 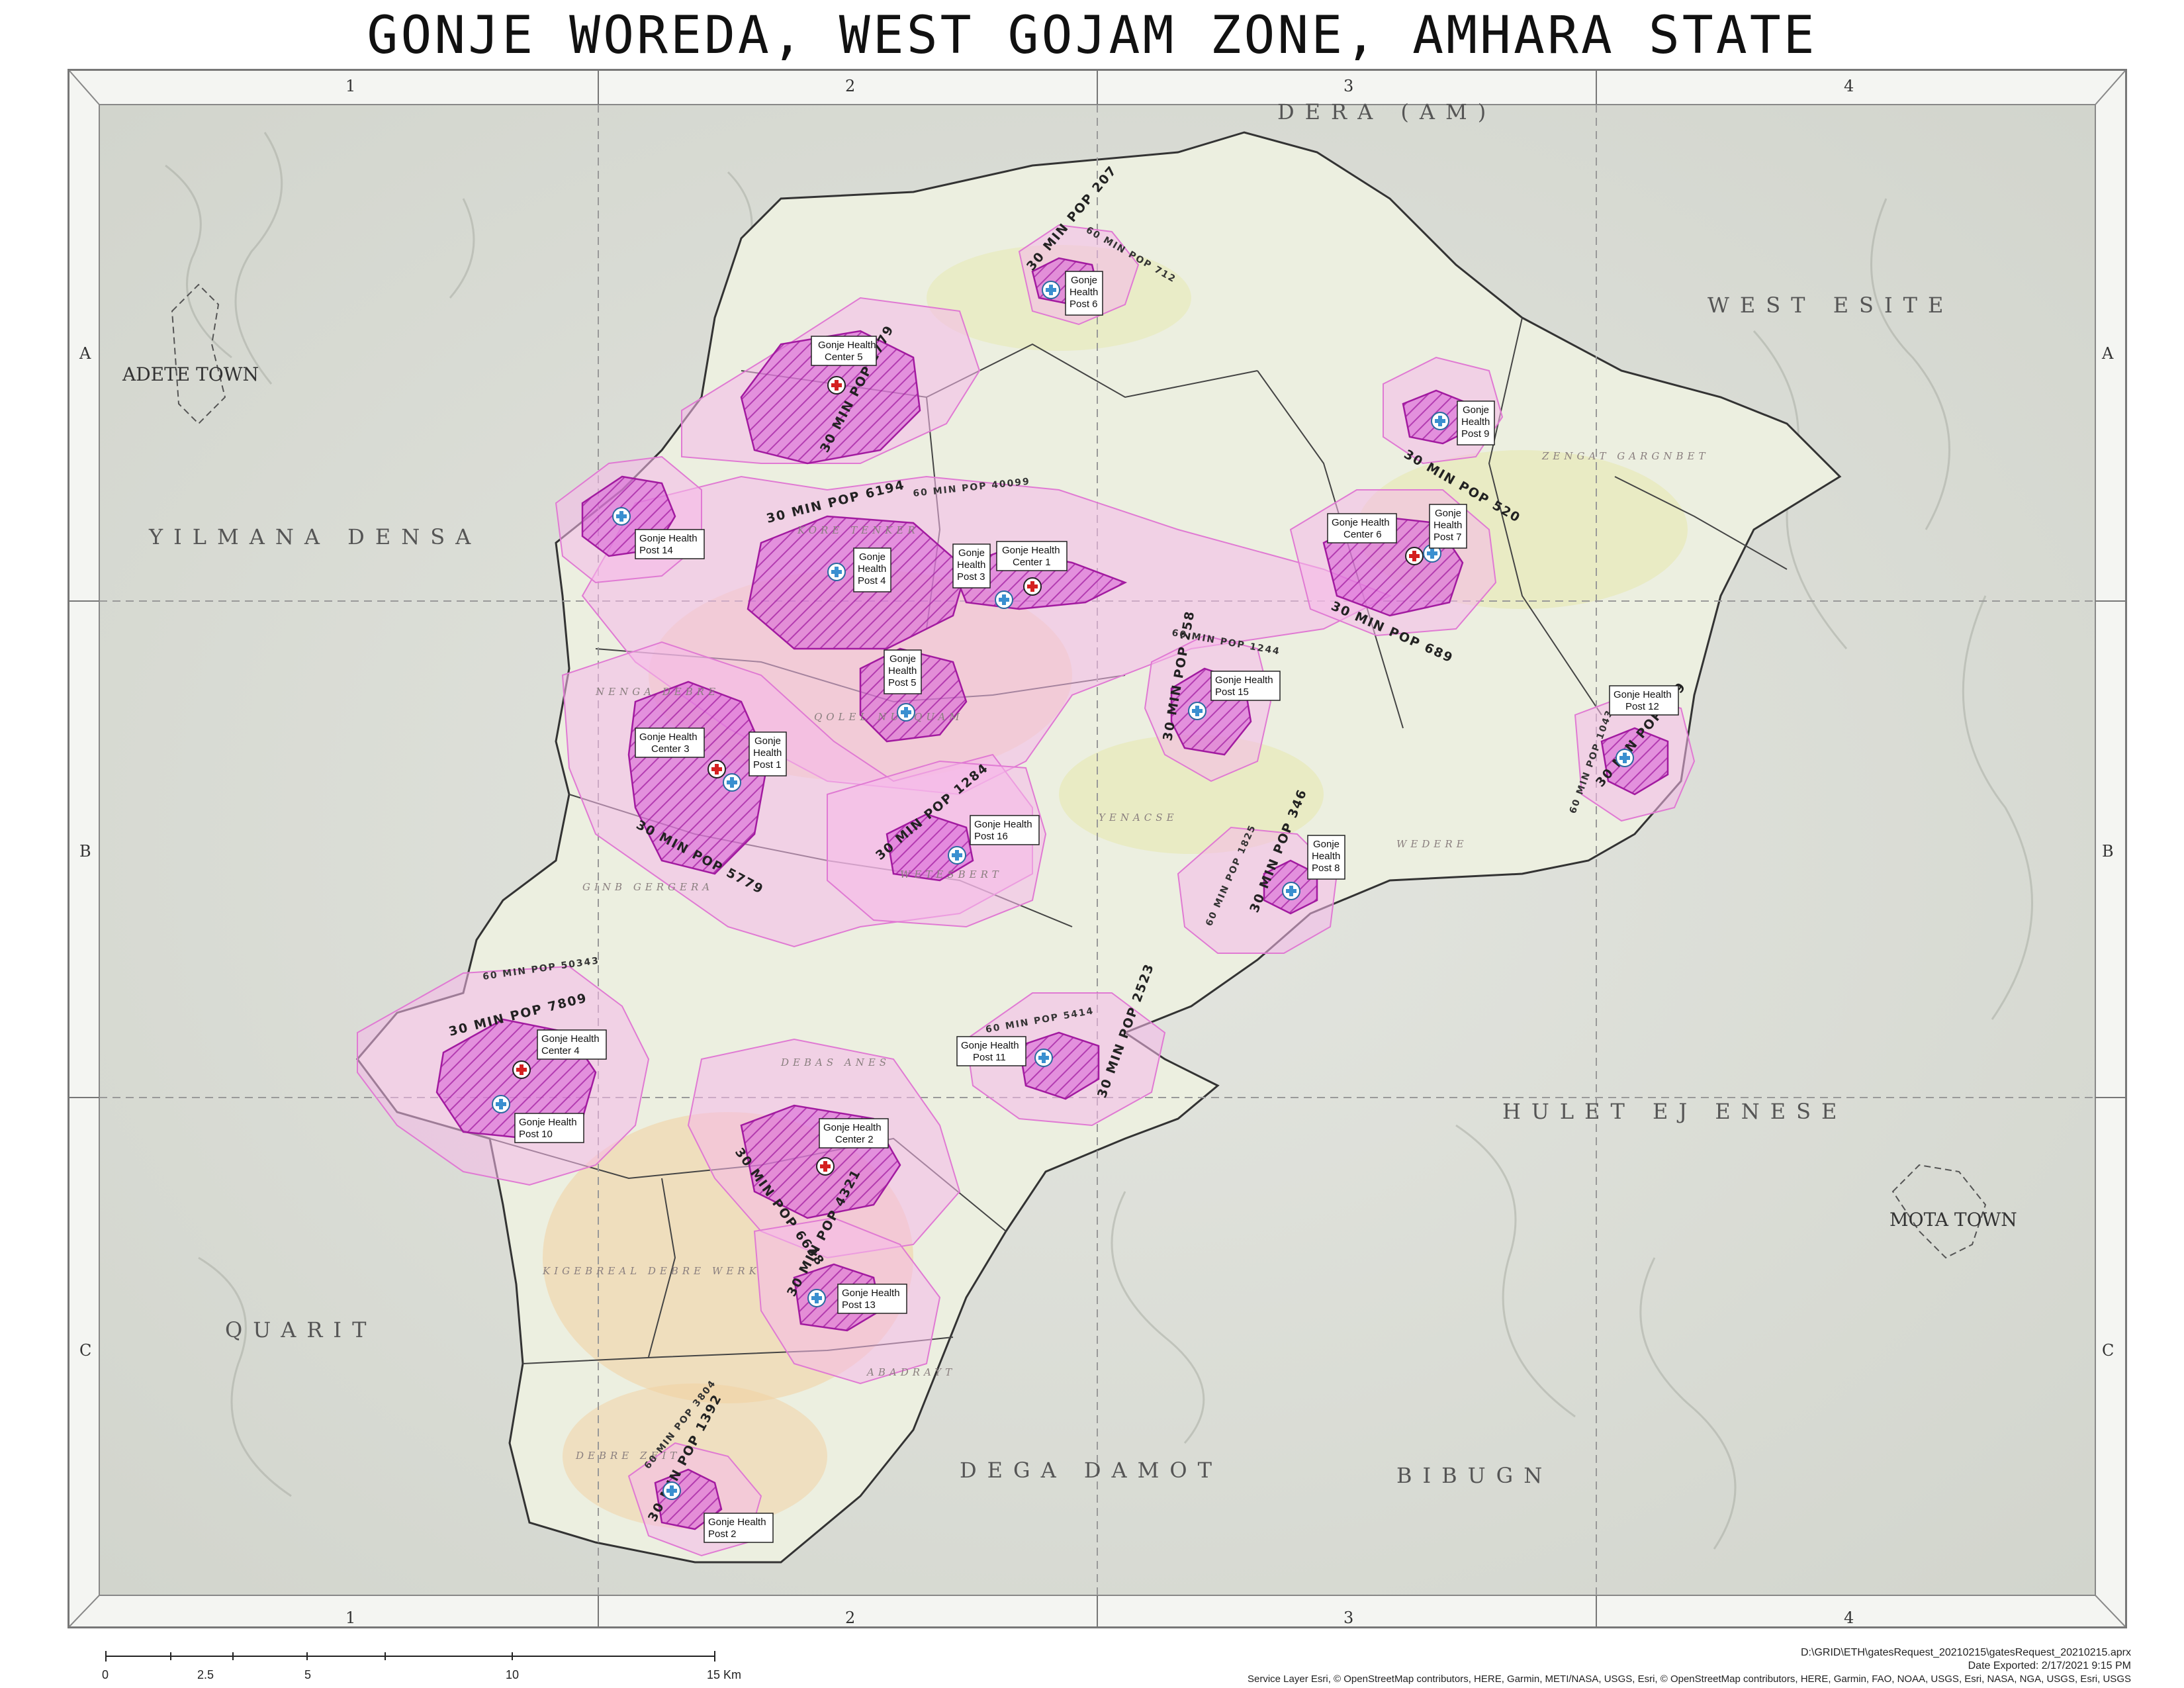 What do you see at coordinates (1348, 1618) in the screenshot?
I see `grid-col-label-bottom-3: 3` at bounding box center [1348, 1618].